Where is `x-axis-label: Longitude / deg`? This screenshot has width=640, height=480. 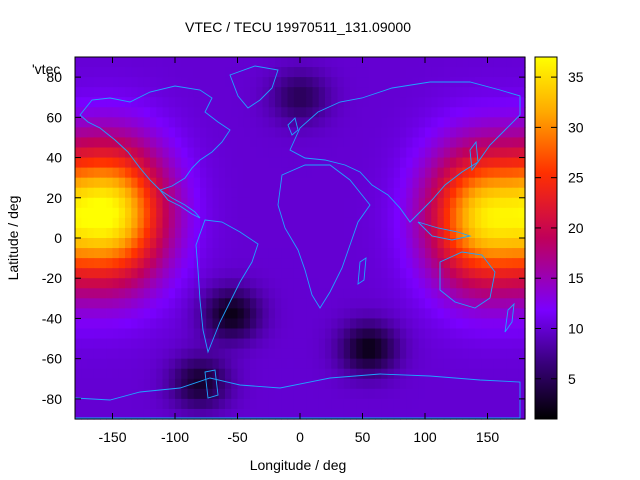
x-axis-label: Longitude / deg is located at coordinates (298, 465).